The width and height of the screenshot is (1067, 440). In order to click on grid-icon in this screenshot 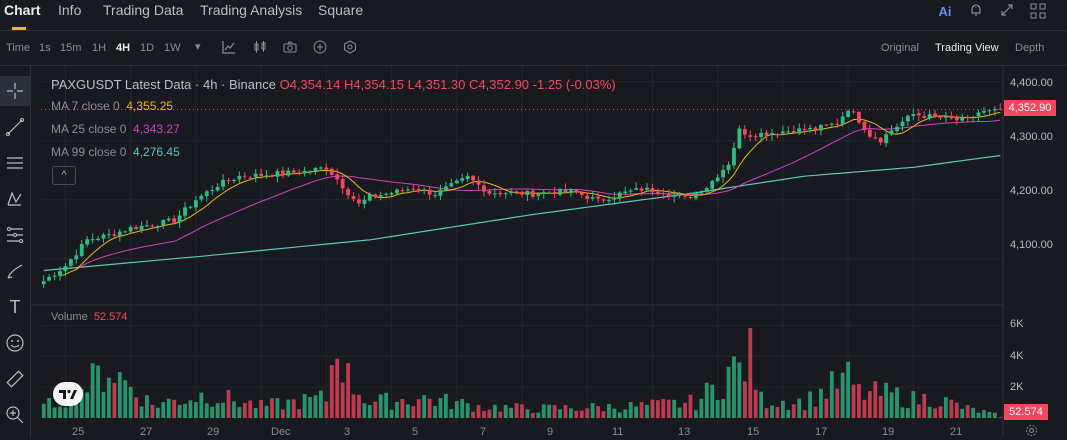, I will do `click(1038, 12)`.